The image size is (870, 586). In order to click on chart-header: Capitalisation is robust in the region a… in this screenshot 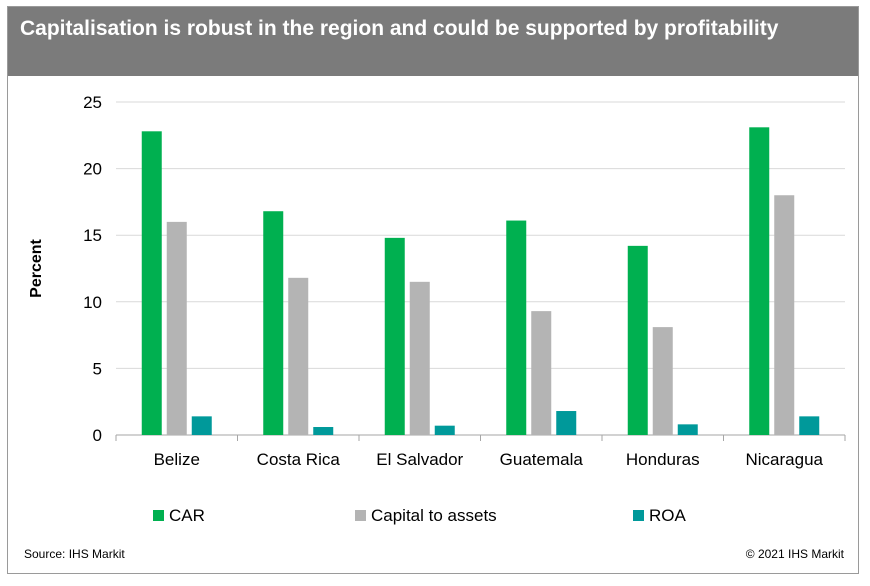, I will do `click(433, 41)`.